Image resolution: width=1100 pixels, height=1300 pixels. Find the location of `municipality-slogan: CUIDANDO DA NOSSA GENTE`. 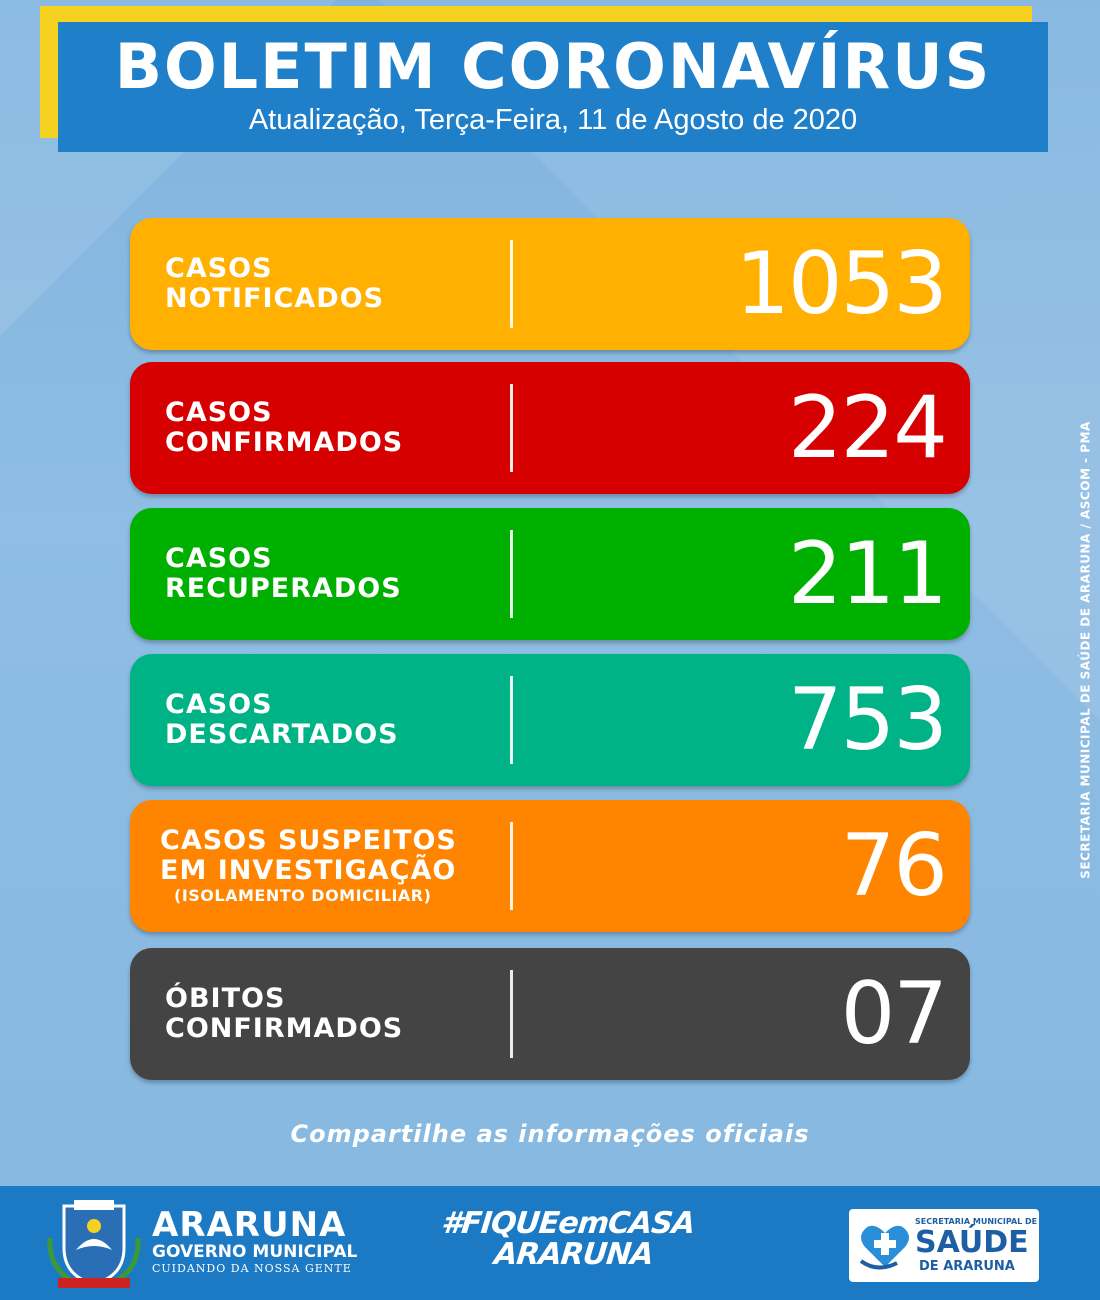

municipality-slogan: CUIDANDO DA NOSSA GENTE is located at coordinates (252, 1268).